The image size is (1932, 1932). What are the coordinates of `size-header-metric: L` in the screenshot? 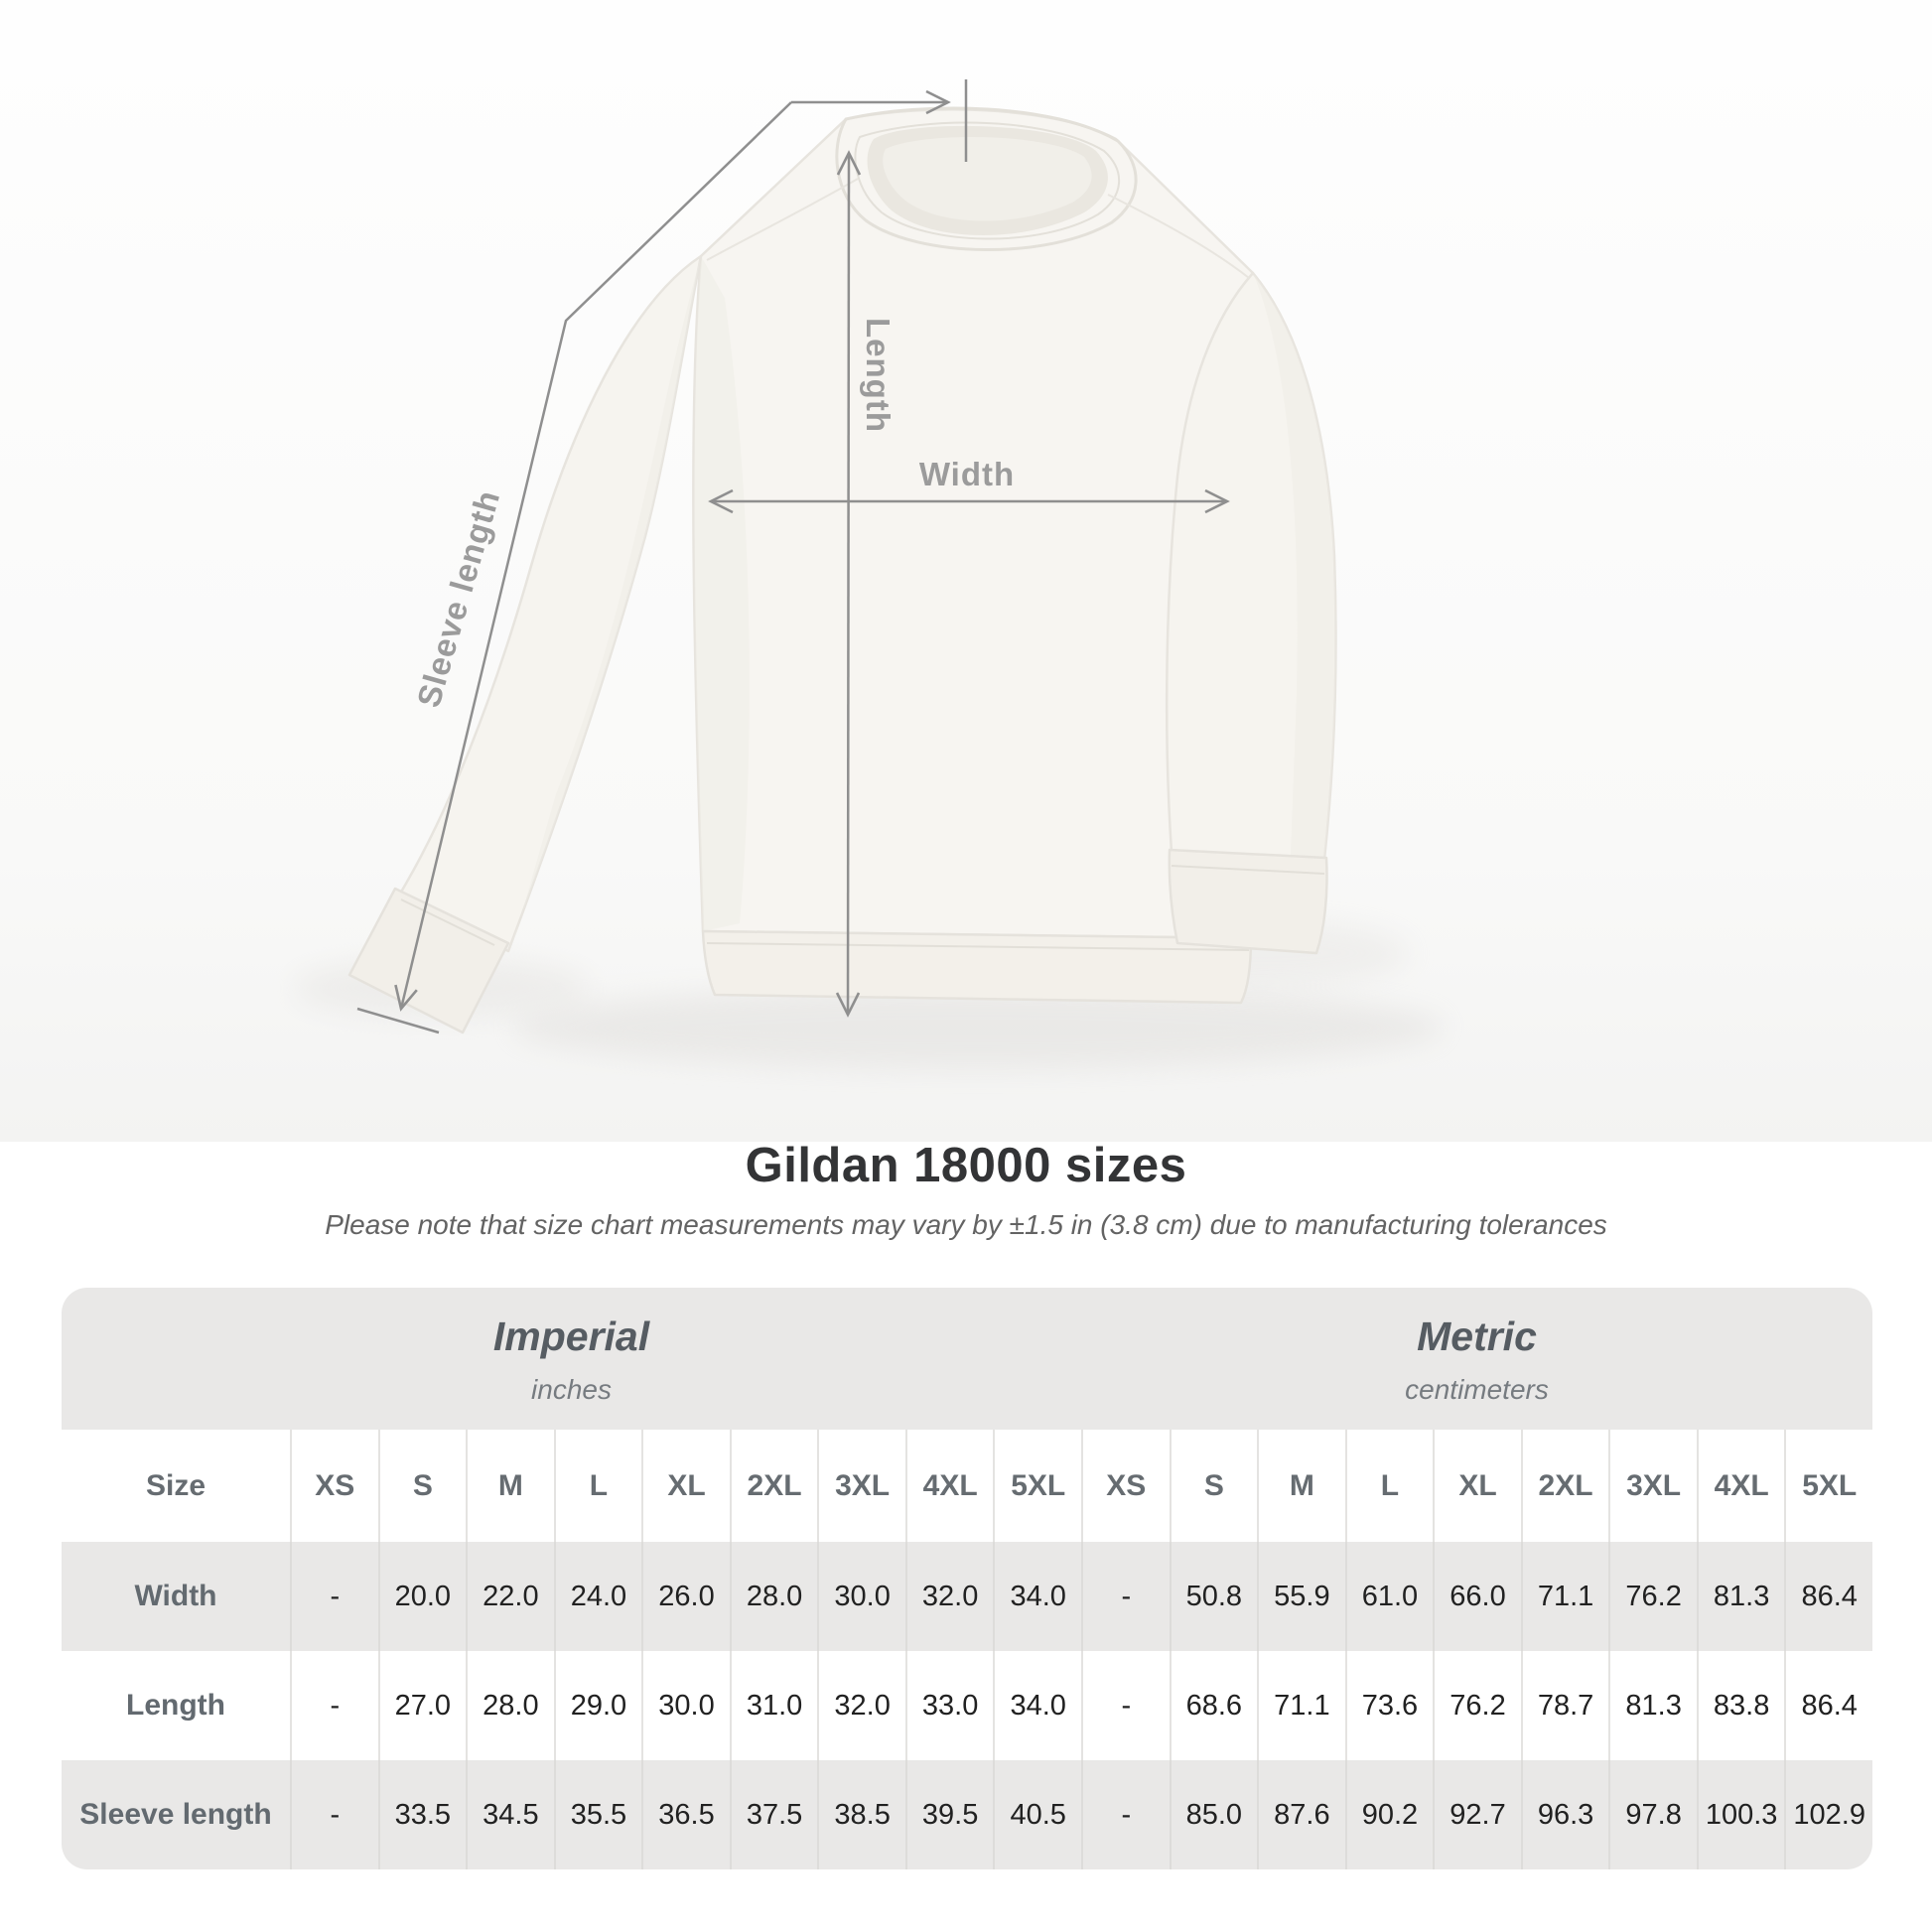 It's located at (1389, 1486).